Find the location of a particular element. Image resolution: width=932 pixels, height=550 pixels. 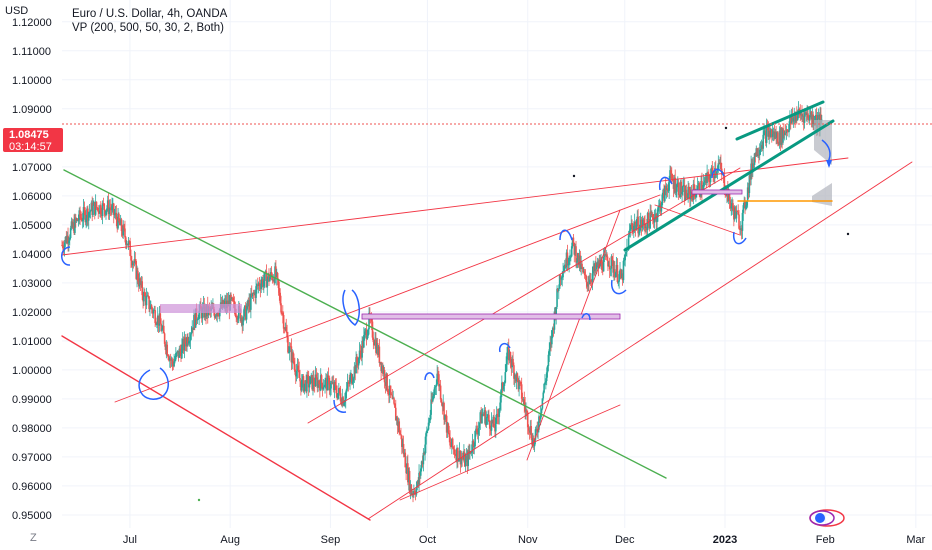

zoom-button: Z is located at coordinates (33, 538).